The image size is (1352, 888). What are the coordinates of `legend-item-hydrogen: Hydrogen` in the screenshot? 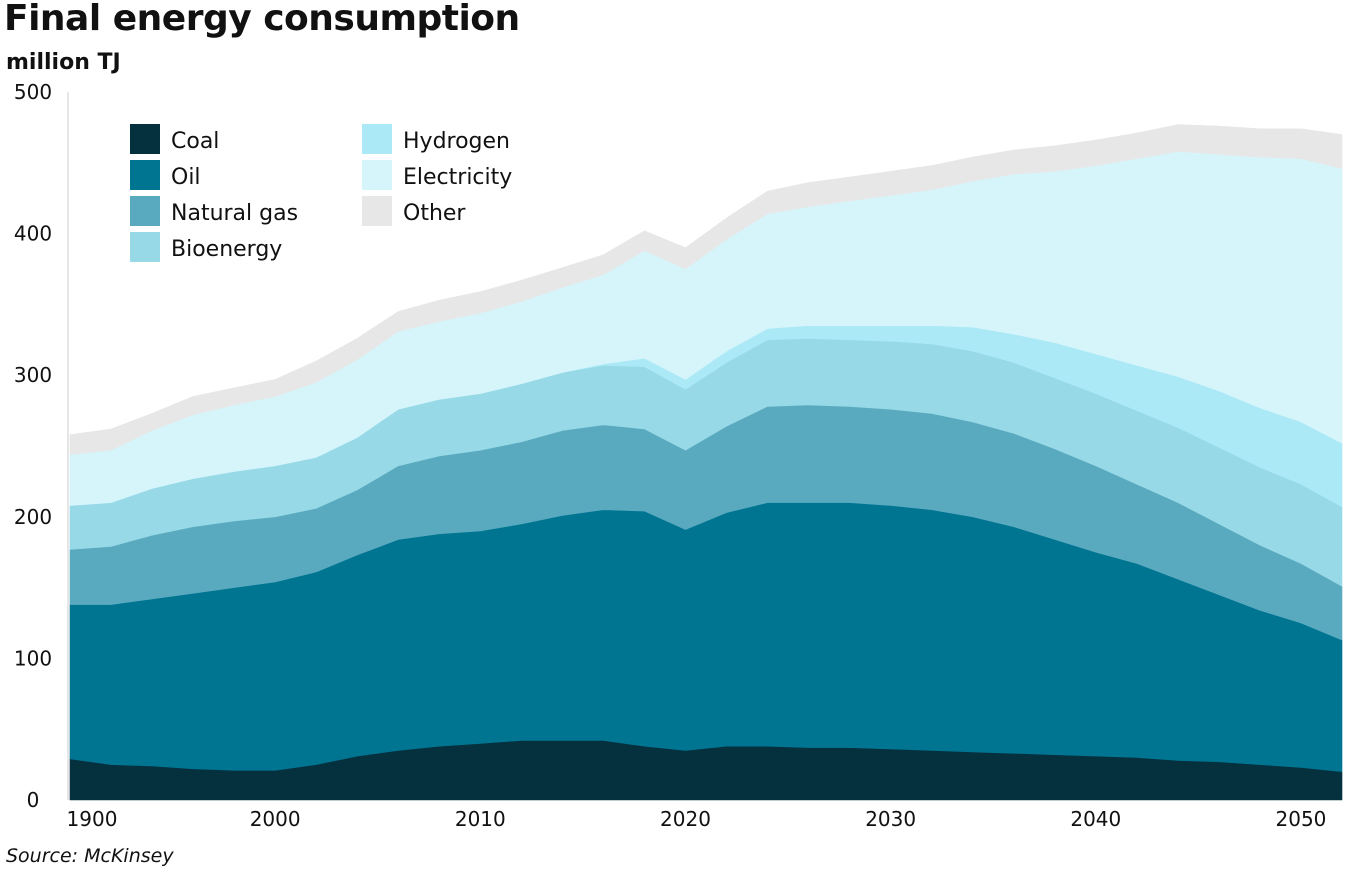 It's located at (436, 139).